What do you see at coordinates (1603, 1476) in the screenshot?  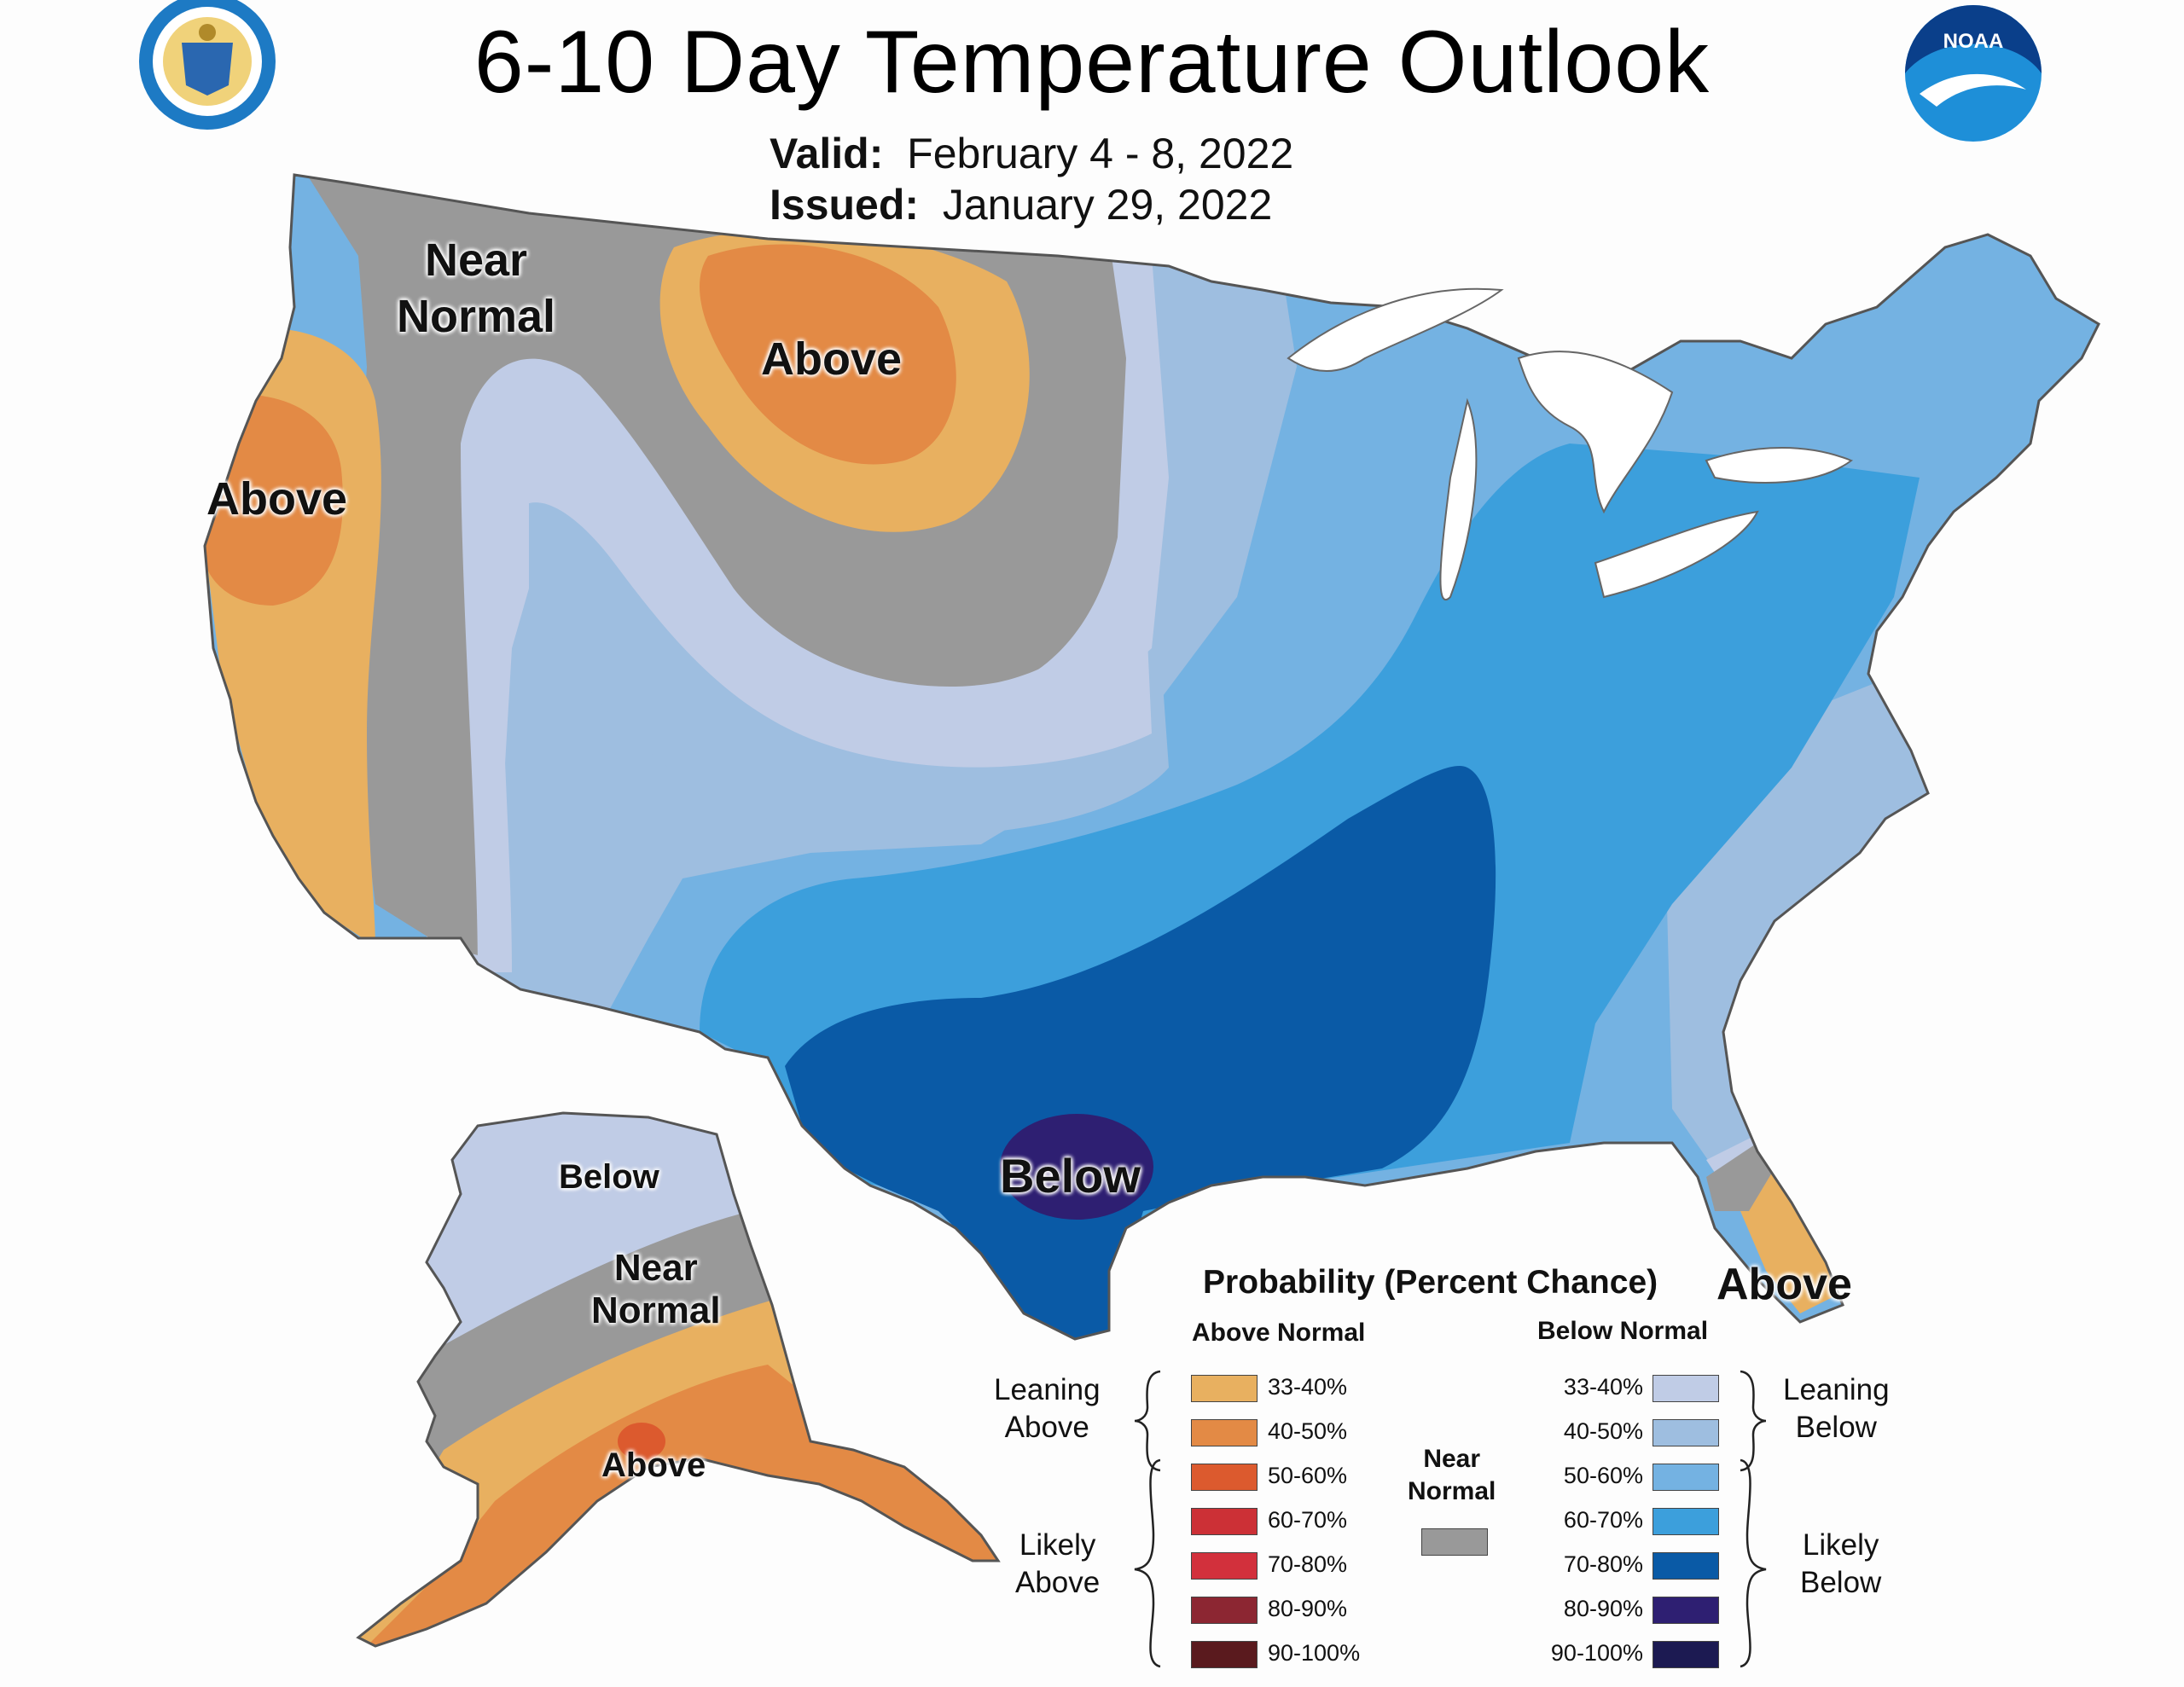 I see `below-label-3: 50-60%` at bounding box center [1603, 1476].